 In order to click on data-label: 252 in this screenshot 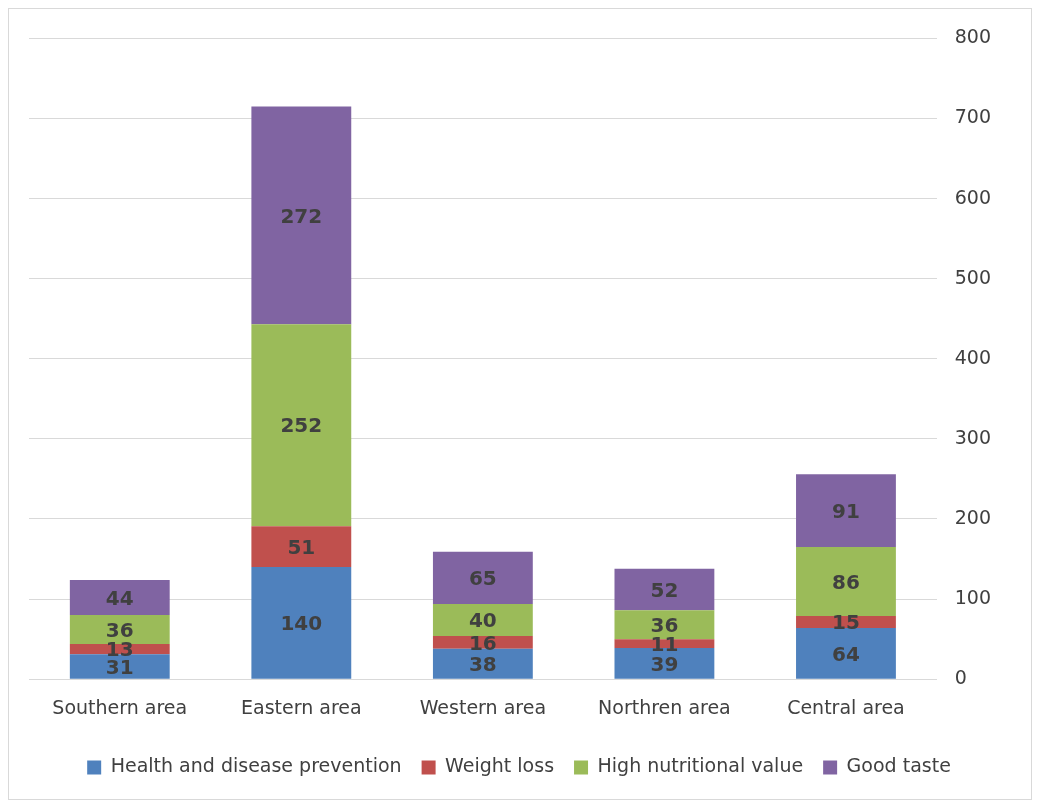, I will do `click(301, 425)`.